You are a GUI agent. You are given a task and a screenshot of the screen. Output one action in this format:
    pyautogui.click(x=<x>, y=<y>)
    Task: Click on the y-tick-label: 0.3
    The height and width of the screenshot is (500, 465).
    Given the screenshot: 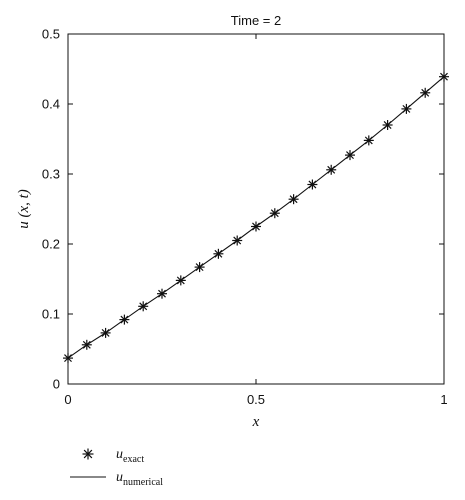 What is the action you would take?
    pyautogui.click(x=51, y=174)
    